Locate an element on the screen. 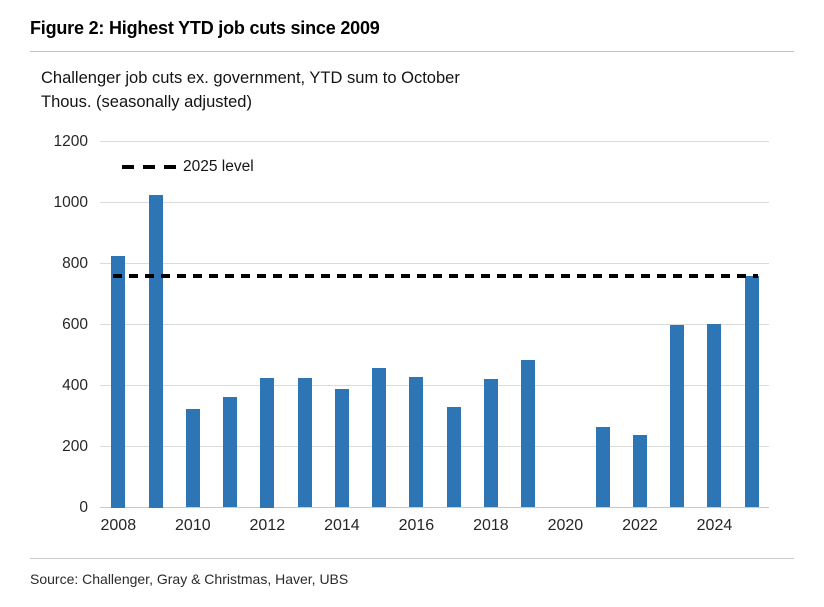  title-divider is located at coordinates (412, 51).